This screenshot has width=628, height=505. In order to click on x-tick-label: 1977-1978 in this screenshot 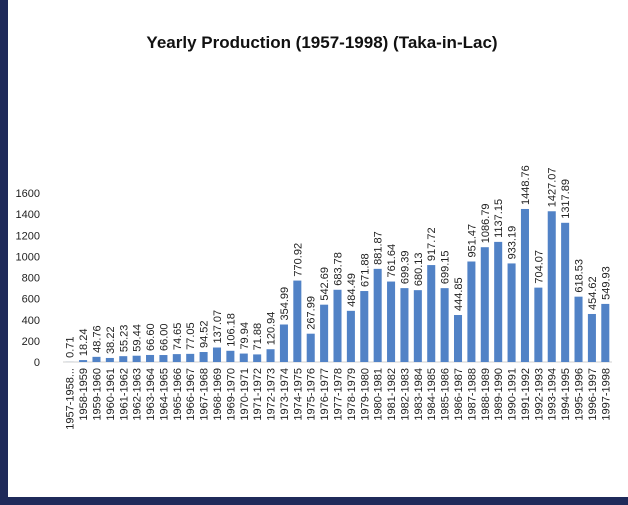, I will do `click(339, 394)`.